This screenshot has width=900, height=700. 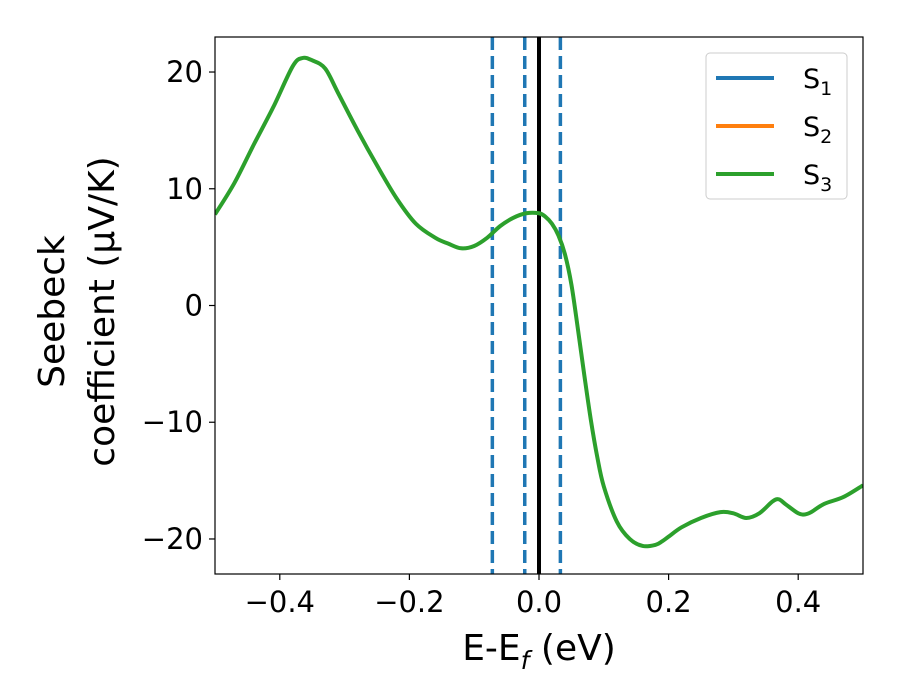 I want to click on legend-label-1: S1, so click(x=817, y=82).